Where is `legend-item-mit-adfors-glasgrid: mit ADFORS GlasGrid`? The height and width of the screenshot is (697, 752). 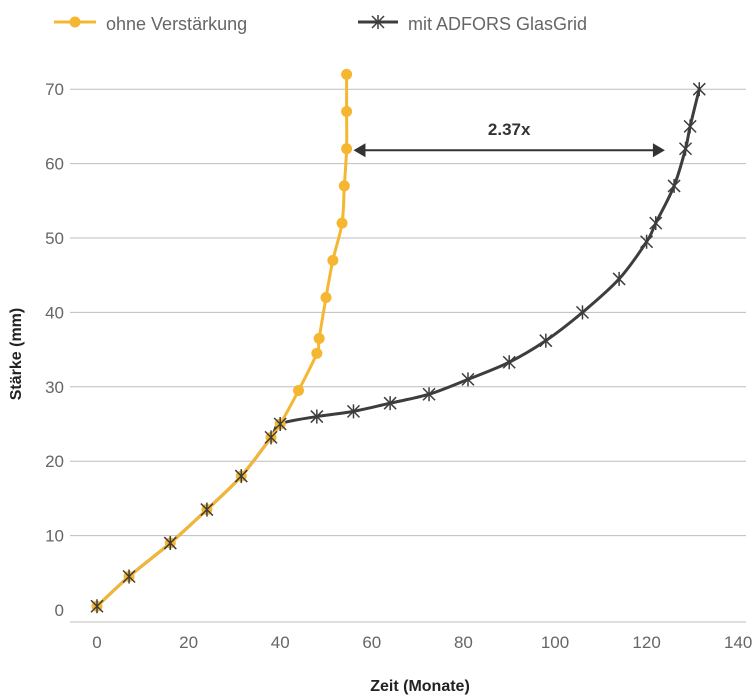 legend-item-mit-adfors-glasgrid: mit ADFORS GlasGrid is located at coordinates (472, 24).